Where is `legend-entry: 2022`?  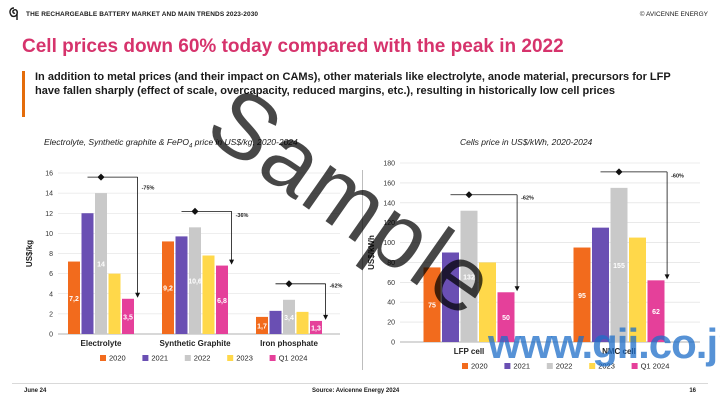
legend-entry: 2022 is located at coordinates (564, 366).